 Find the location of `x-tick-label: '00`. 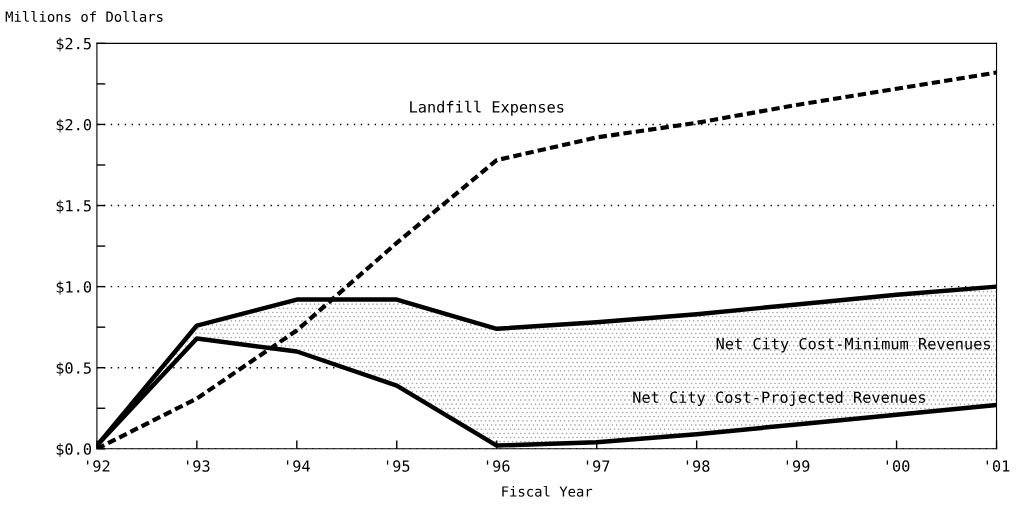

x-tick-label: '00 is located at coordinates (898, 466).